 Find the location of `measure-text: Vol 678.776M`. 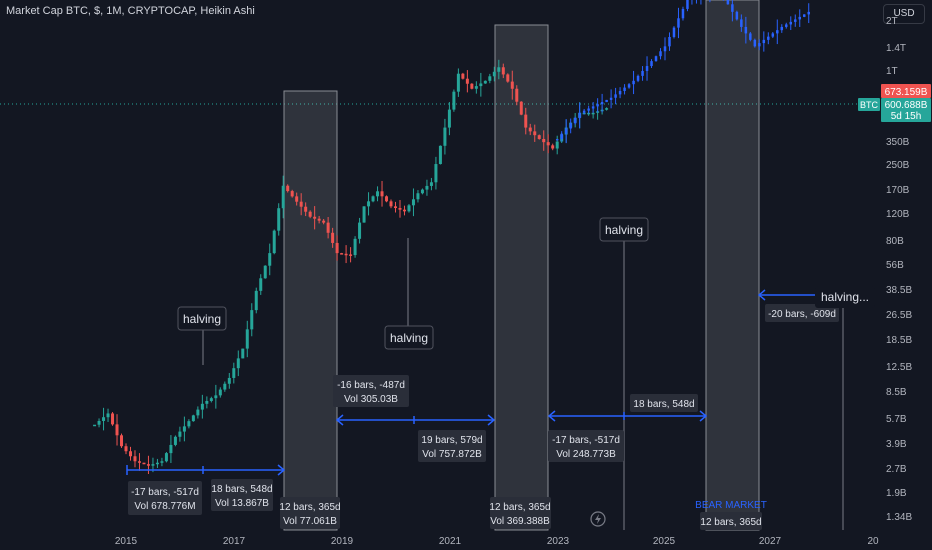

measure-text: Vol 678.776M is located at coordinates (164, 506).